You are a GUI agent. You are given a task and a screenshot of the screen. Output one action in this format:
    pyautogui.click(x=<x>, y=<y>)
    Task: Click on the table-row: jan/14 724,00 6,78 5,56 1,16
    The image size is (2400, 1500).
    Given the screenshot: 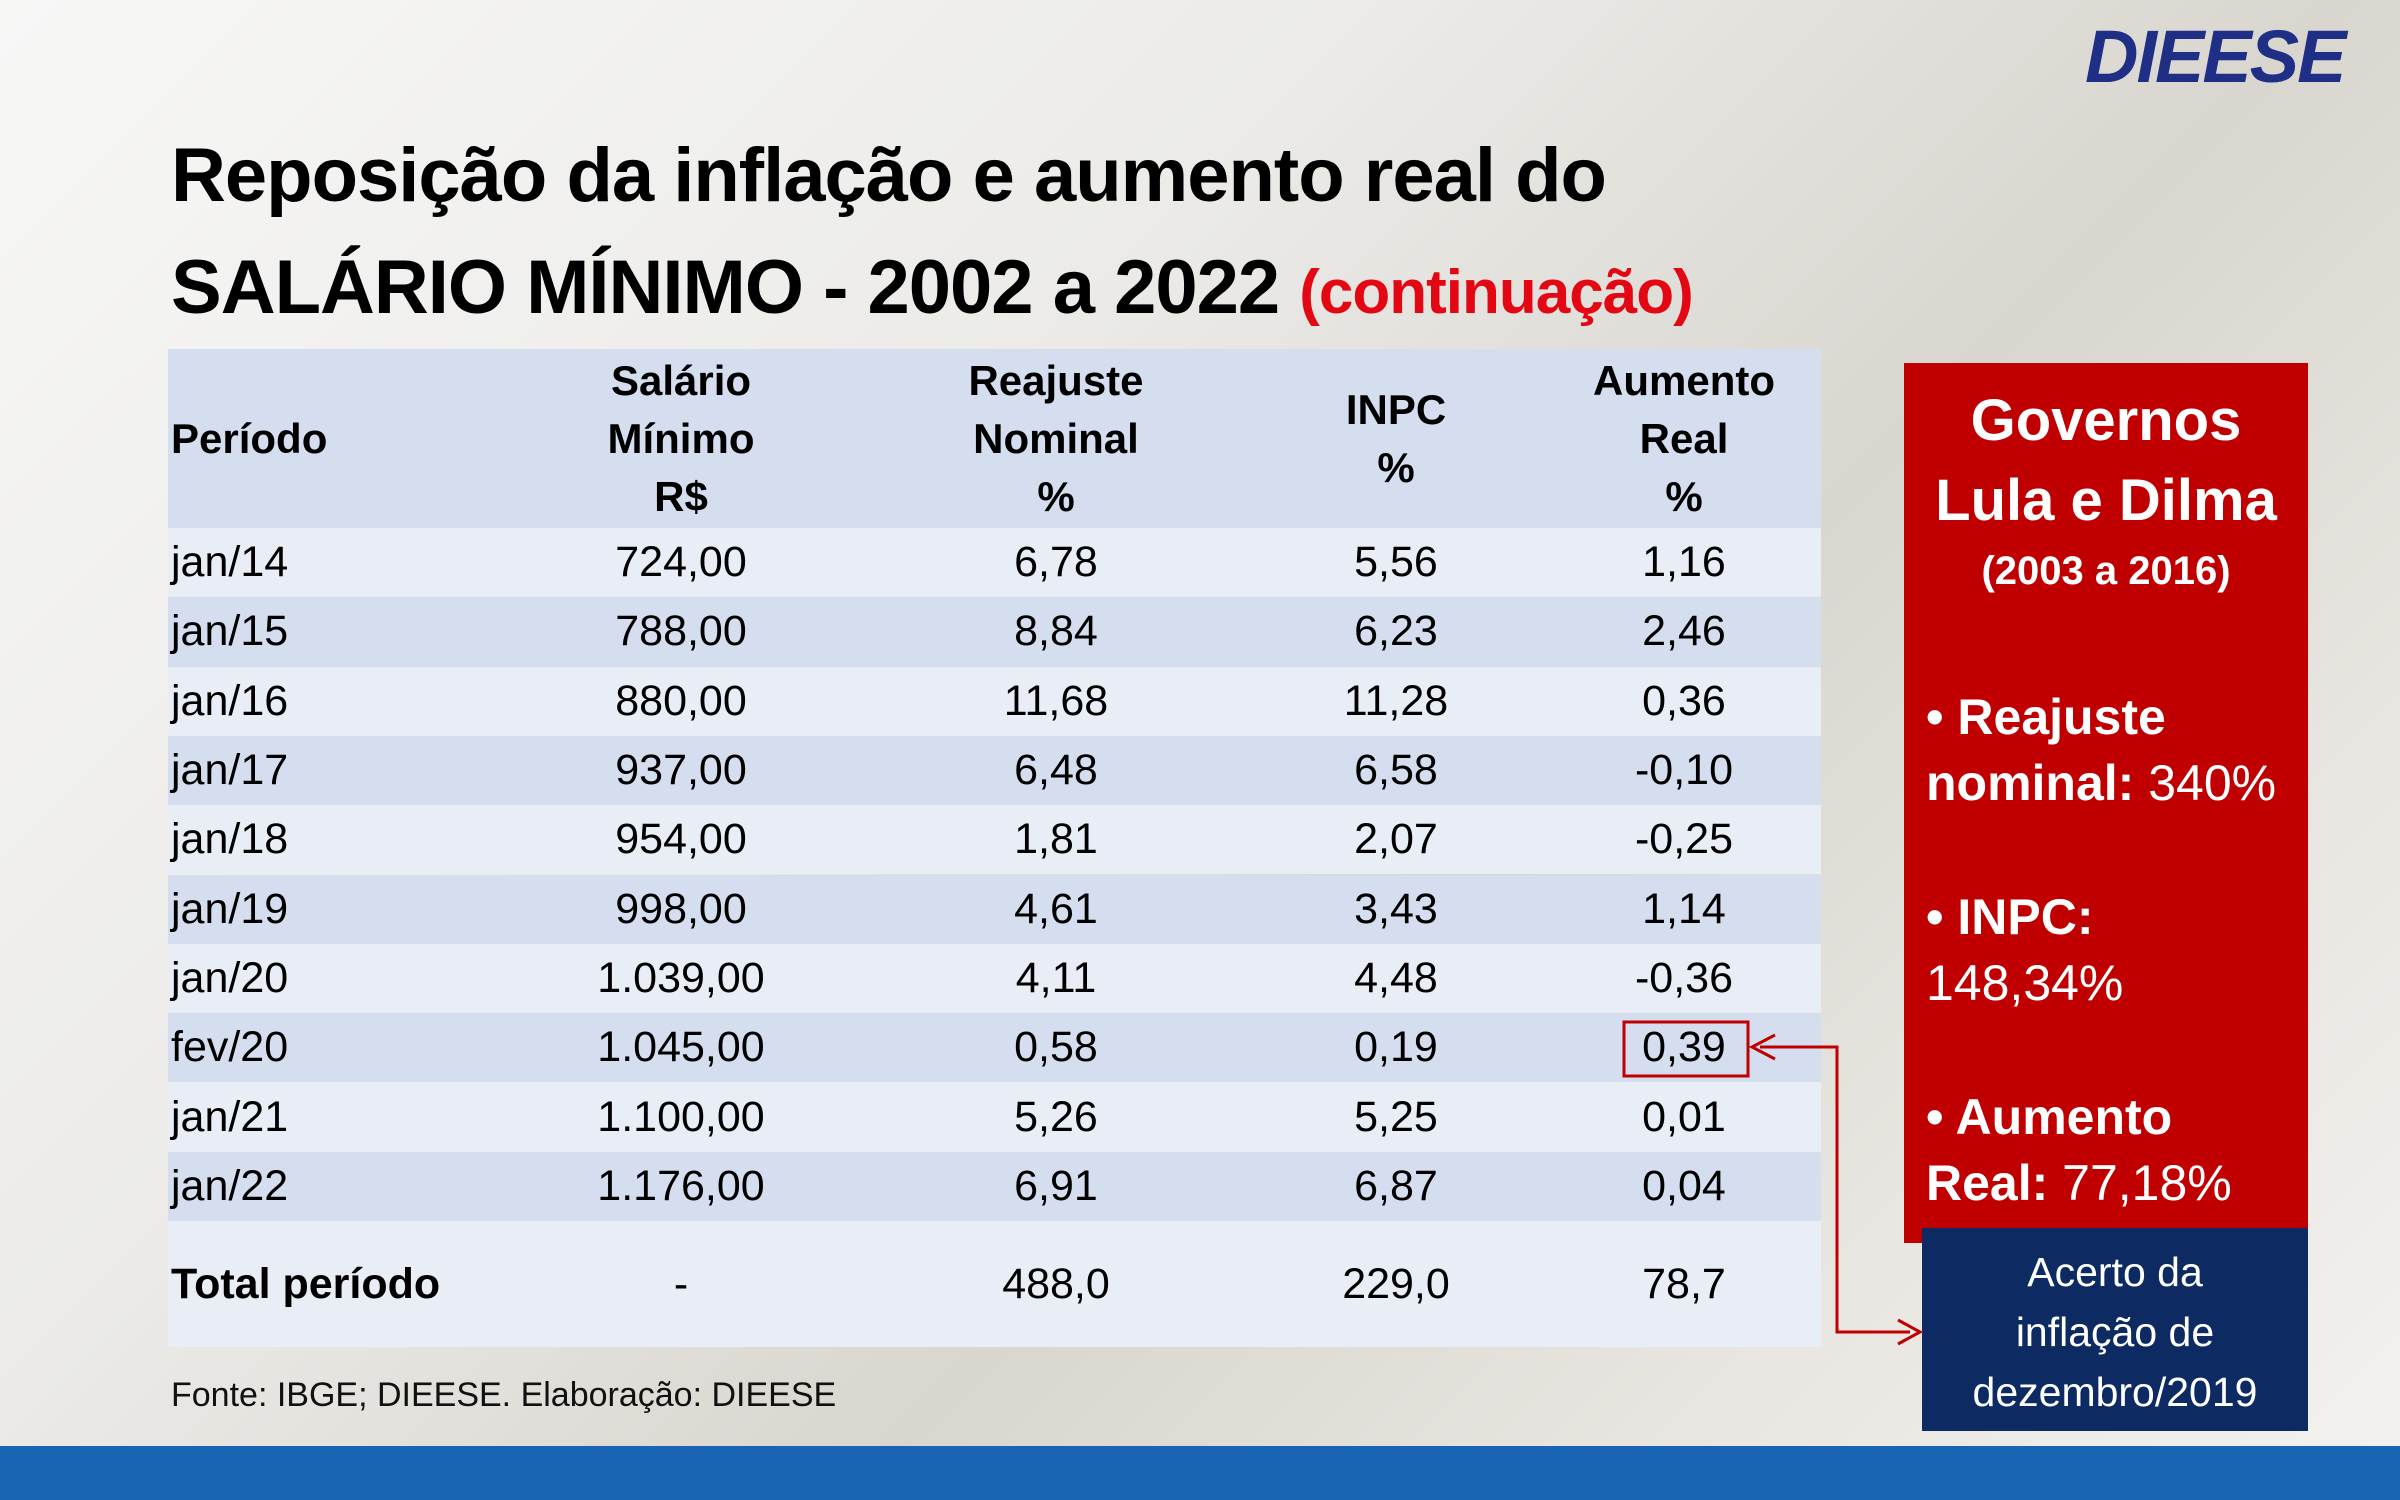 What is the action you would take?
    pyautogui.click(x=994, y=563)
    